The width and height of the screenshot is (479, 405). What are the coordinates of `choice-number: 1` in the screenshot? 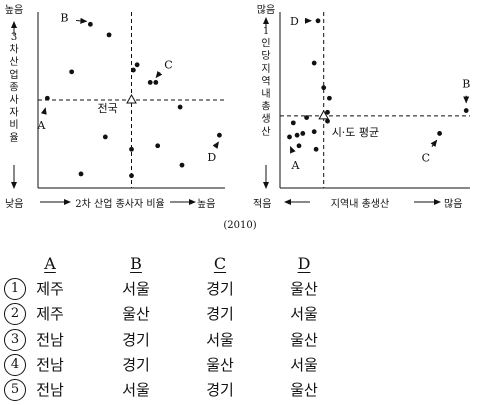 It's located at (15, 289).